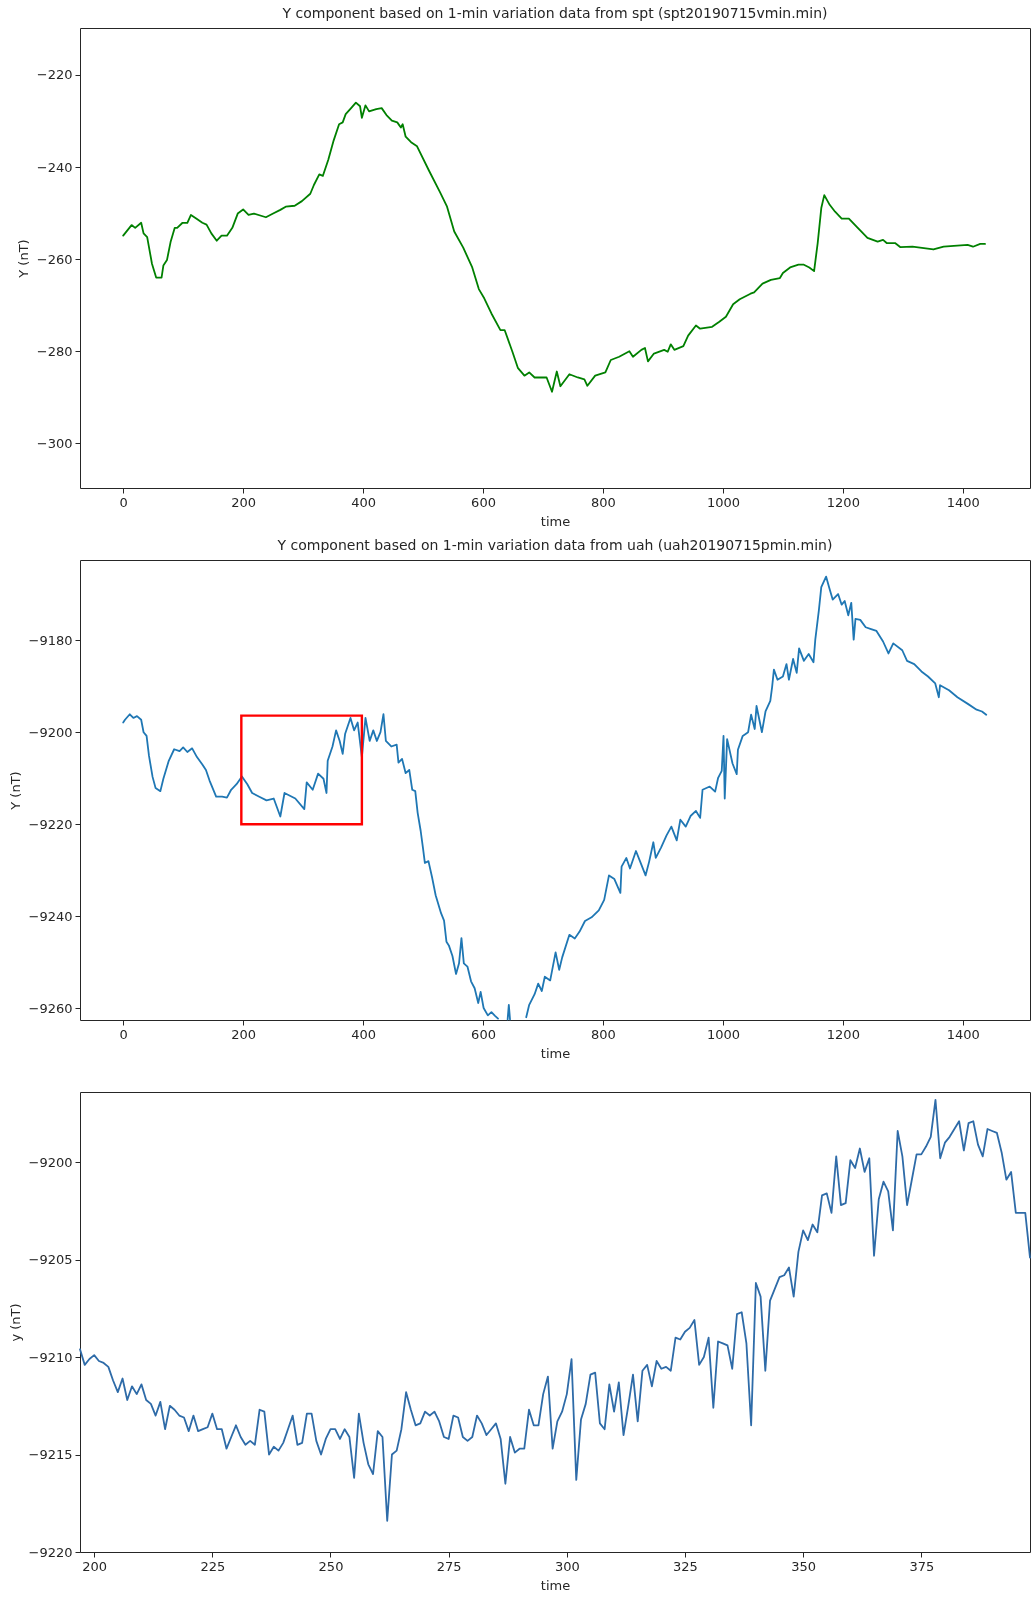  What do you see at coordinates (54, 259) in the screenshot?
I see `y-tick-label: −260` at bounding box center [54, 259].